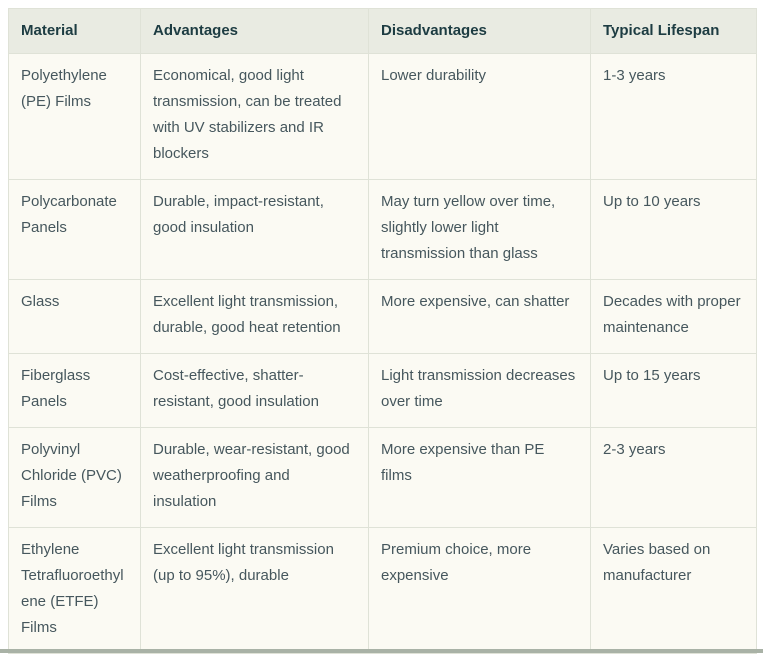  What do you see at coordinates (479, 116) in the screenshot?
I see `cell-disadvantages: Lower durability` at bounding box center [479, 116].